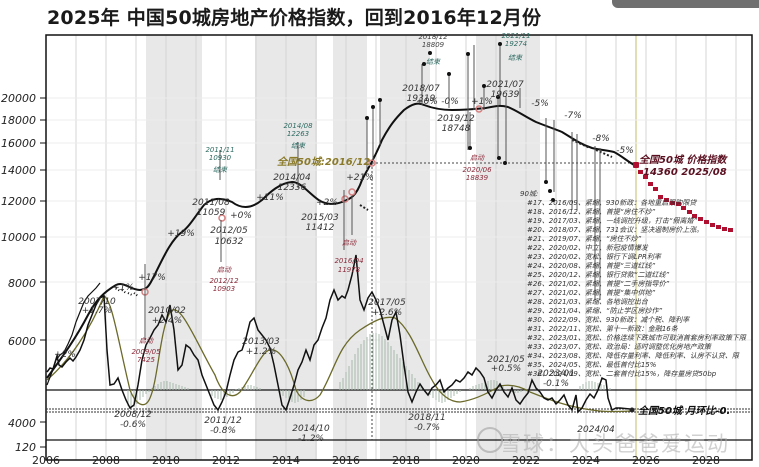 The image size is (759, 467). Describe the element at coordinates (591, 212) in the screenshot. I see `svg-text: #18、2016/12、紧缩、首提“房住不炒”` at that location.